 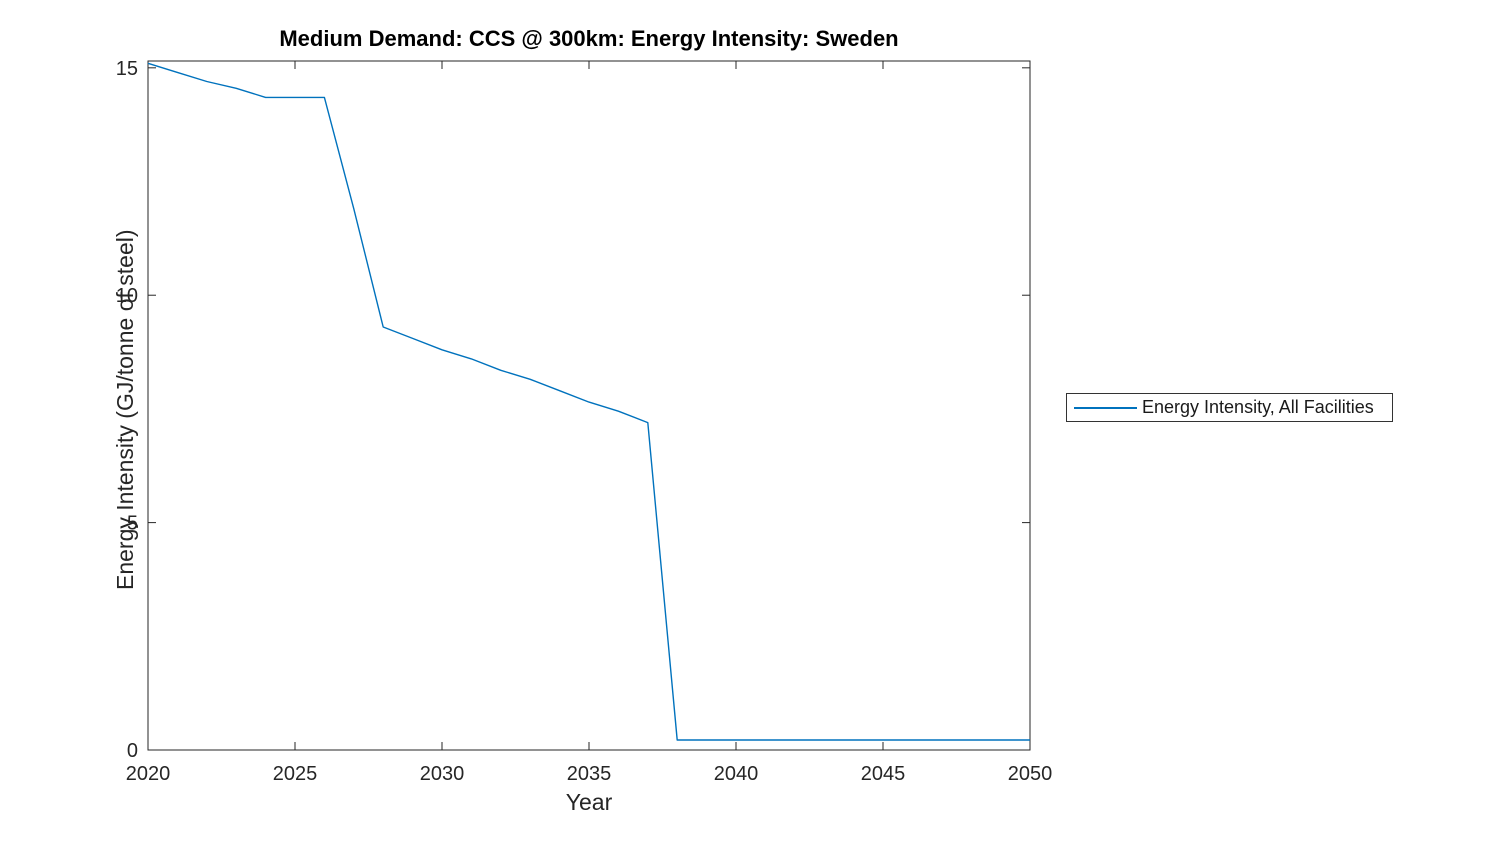 I want to click on y-tick-label: 15, so click(x=127, y=69).